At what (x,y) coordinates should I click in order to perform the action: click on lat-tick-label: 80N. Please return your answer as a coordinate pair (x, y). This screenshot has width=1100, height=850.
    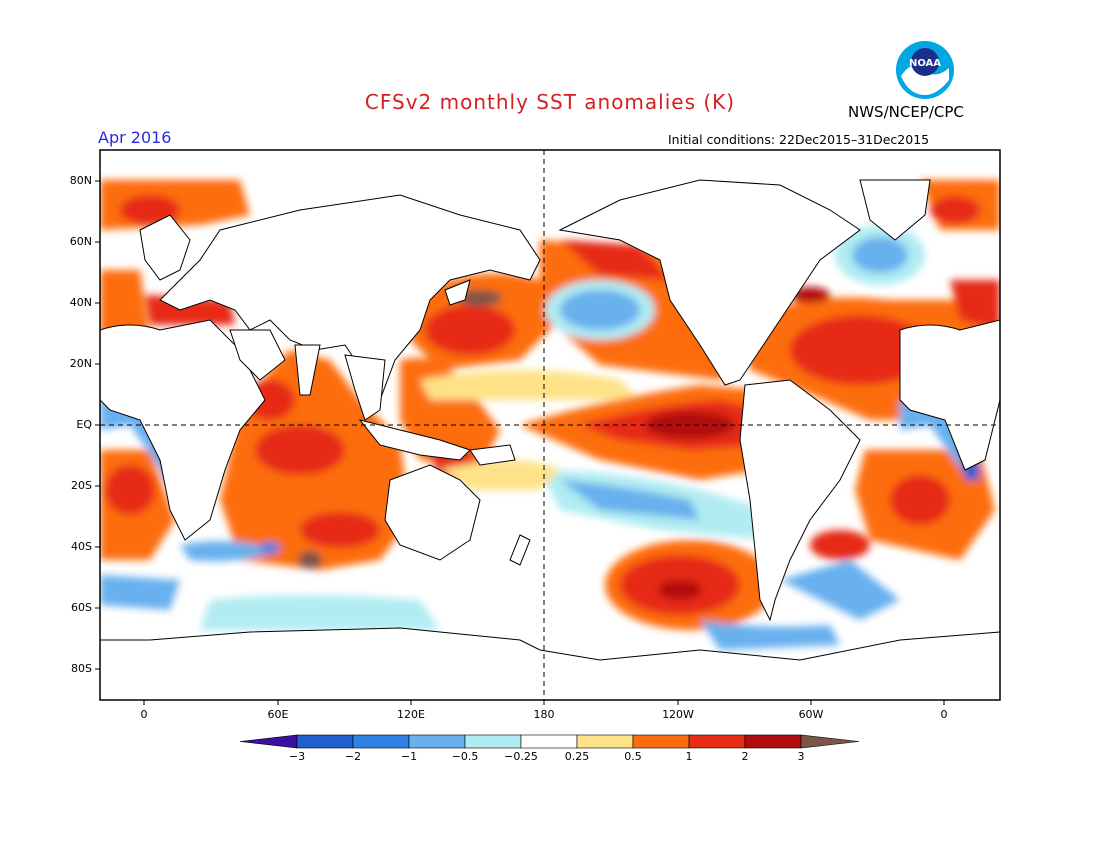
    Looking at the image, I should click on (80, 180).